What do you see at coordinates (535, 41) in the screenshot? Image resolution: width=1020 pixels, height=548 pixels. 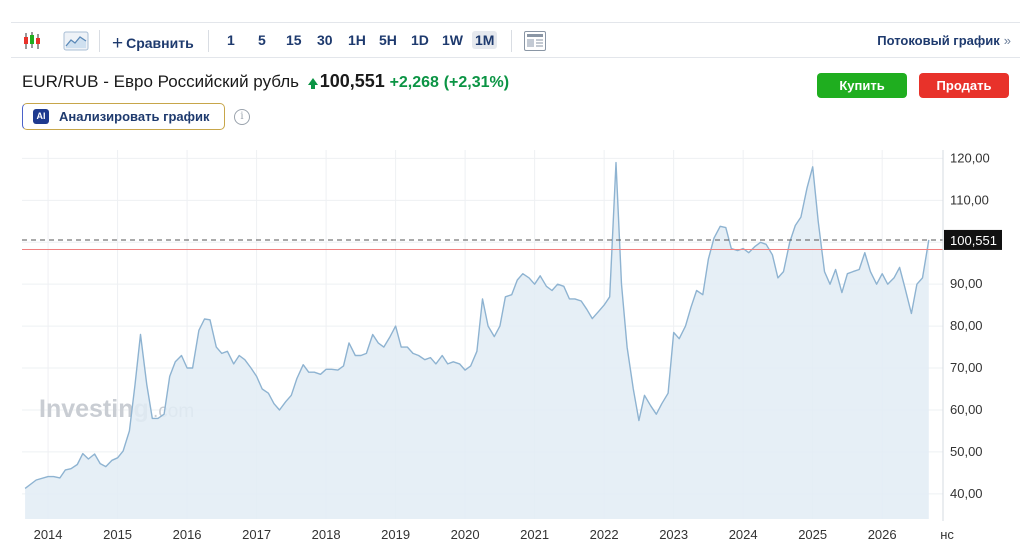 I see `news-panel-icon` at bounding box center [535, 41].